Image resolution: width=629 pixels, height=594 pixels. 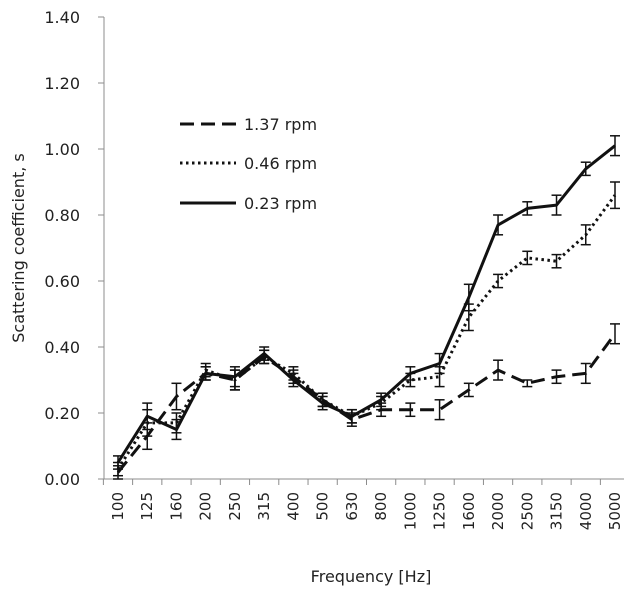 I want to click on y-tick-label: 0.80, so click(x=62, y=215).